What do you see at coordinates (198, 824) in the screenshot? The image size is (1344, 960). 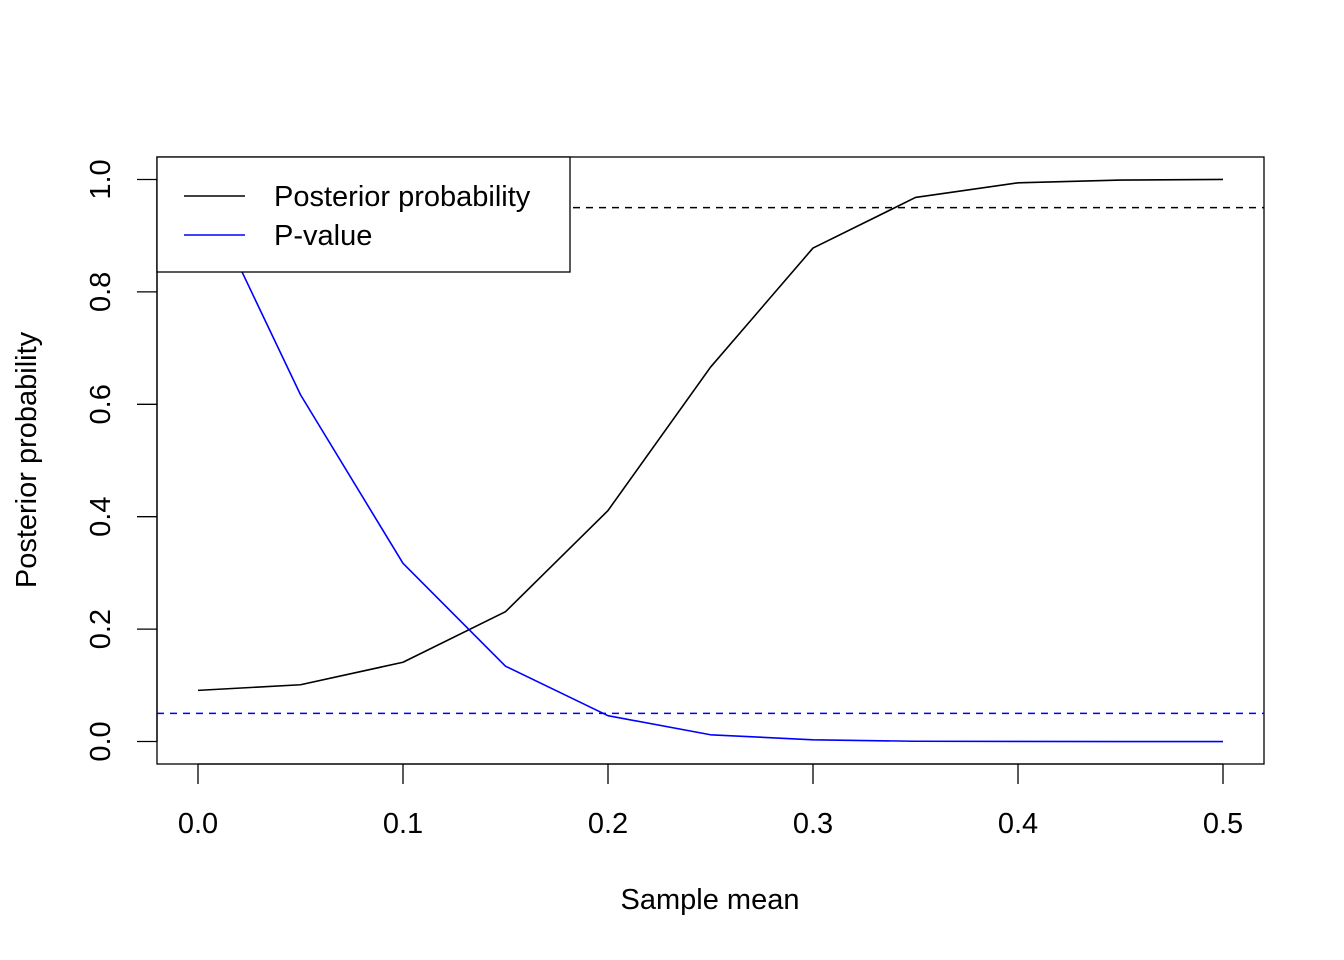 I see `x-tick-label: 0.0` at bounding box center [198, 824].